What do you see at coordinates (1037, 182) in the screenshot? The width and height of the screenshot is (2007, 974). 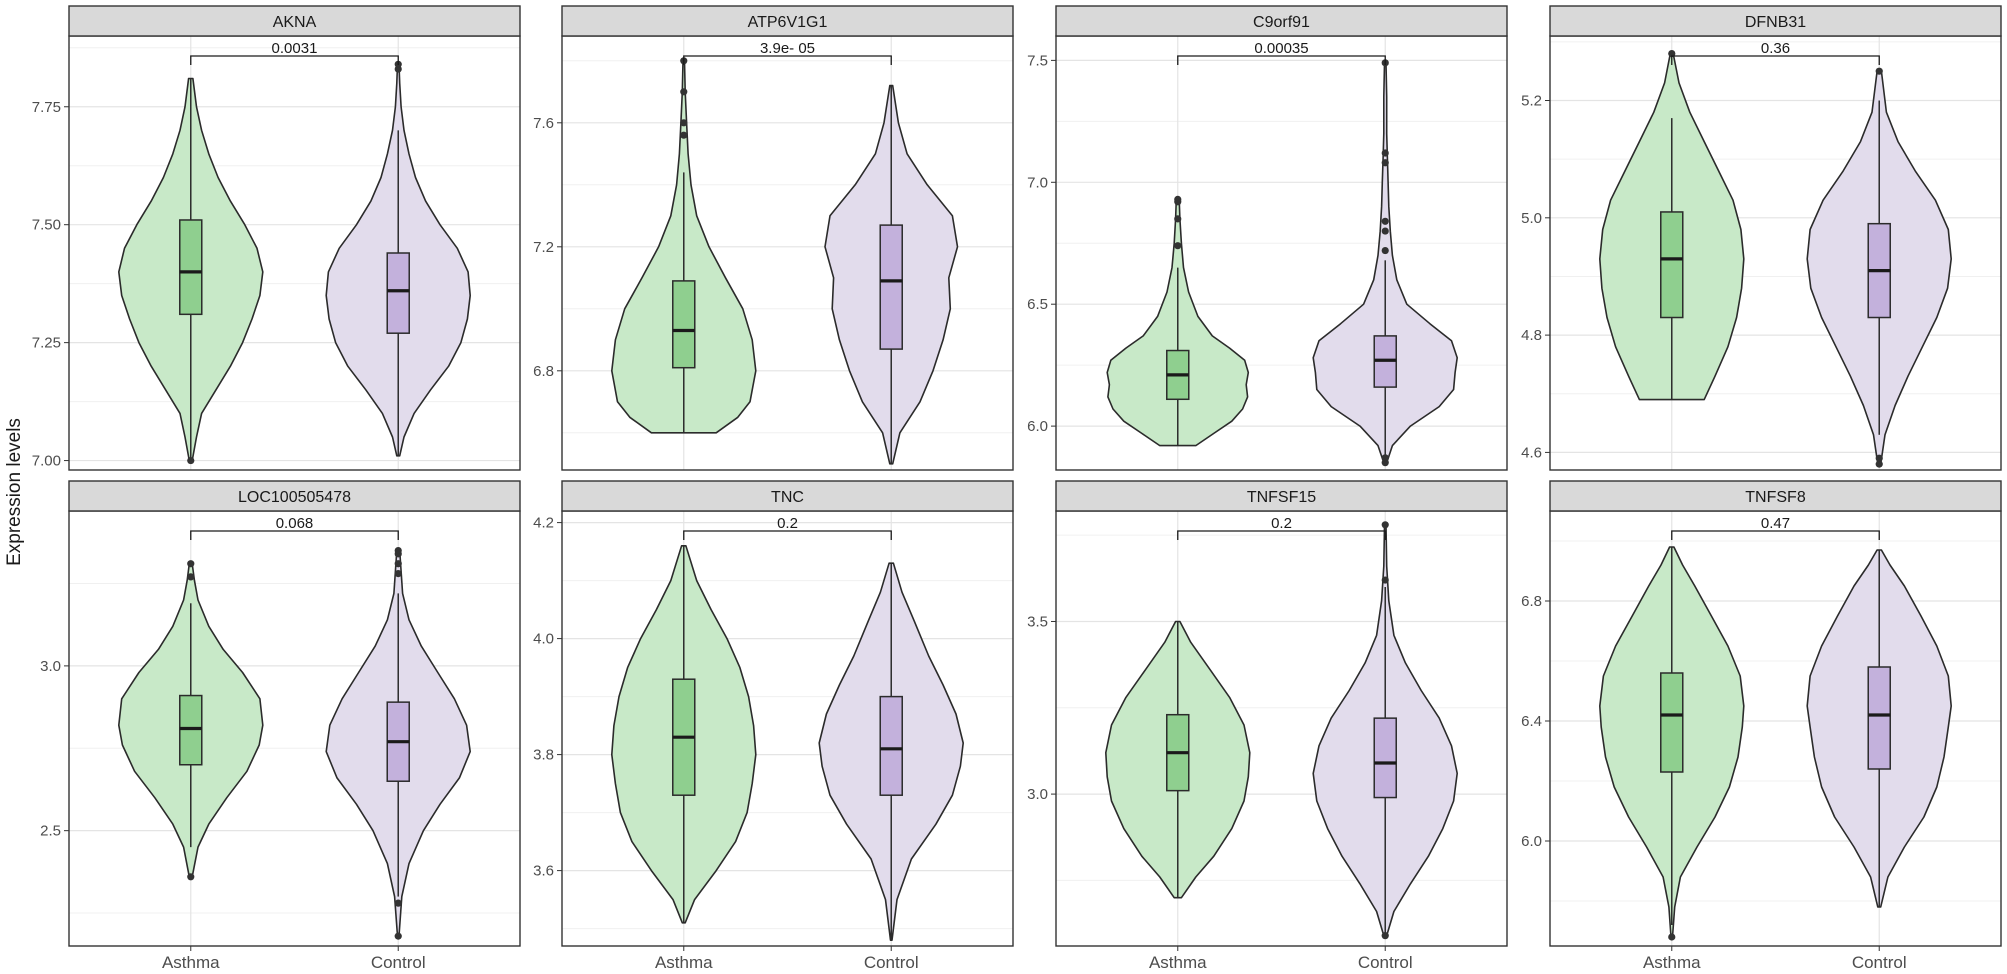 I see `y-tick-label: 7.0` at bounding box center [1037, 182].